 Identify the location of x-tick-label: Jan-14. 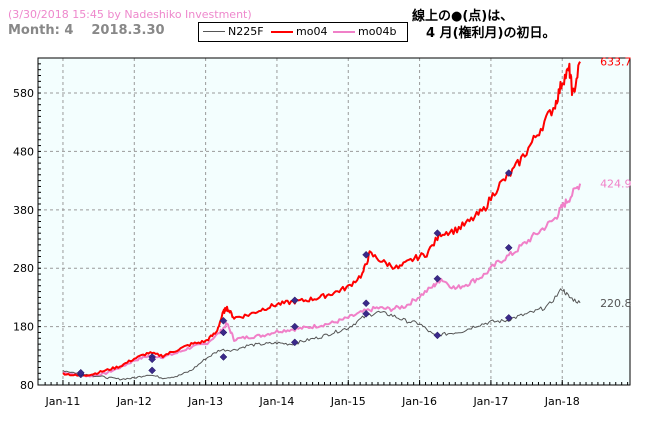
(276, 401).